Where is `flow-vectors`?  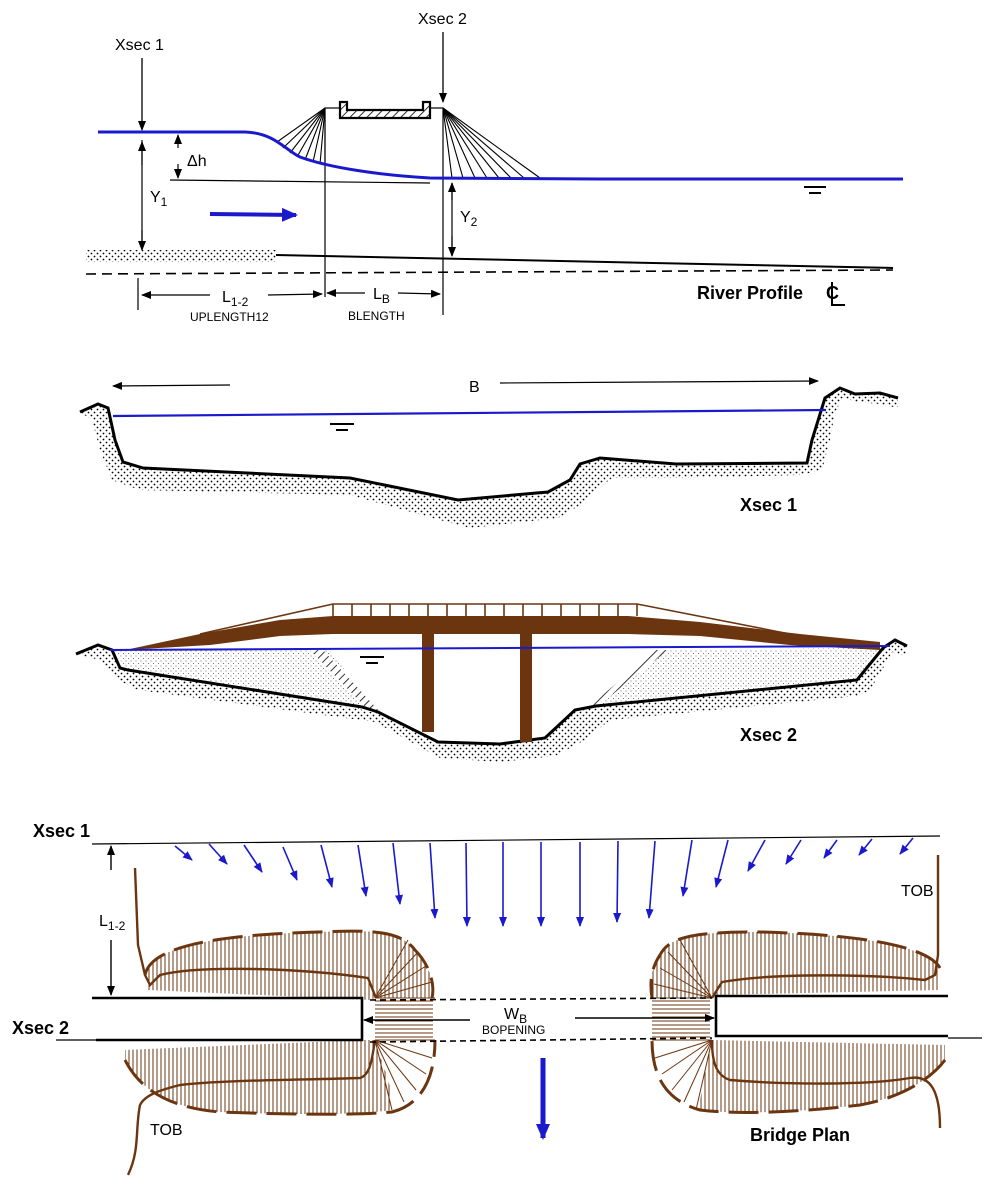 flow-vectors is located at coordinates (544, 882).